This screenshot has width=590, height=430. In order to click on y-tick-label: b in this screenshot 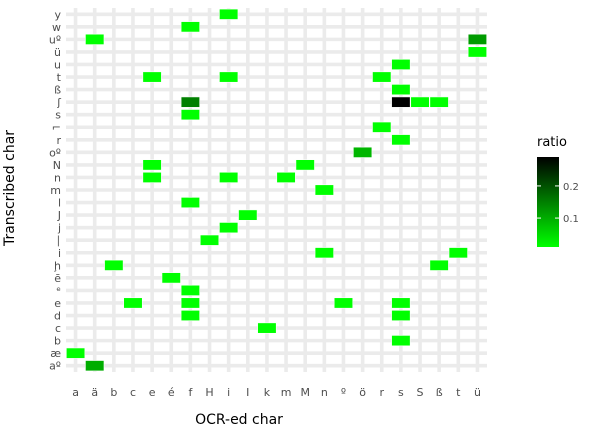, I will do `click(57, 341)`.